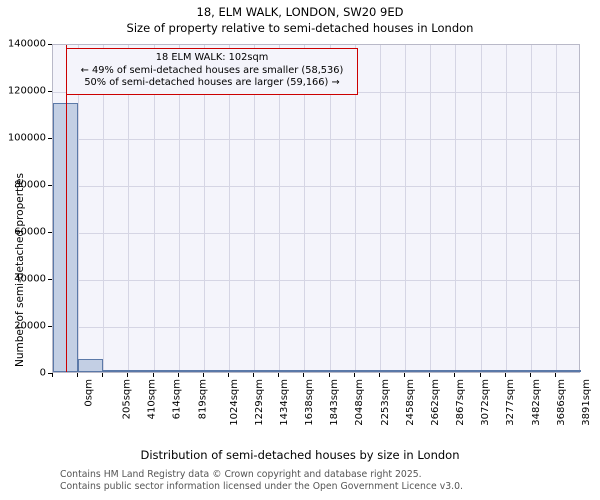 This screenshot has height=500, width=600. Describe the element at coordinates (30, 232) in the screenshot. I see `y-axis-tick-label: 60000` at that location.